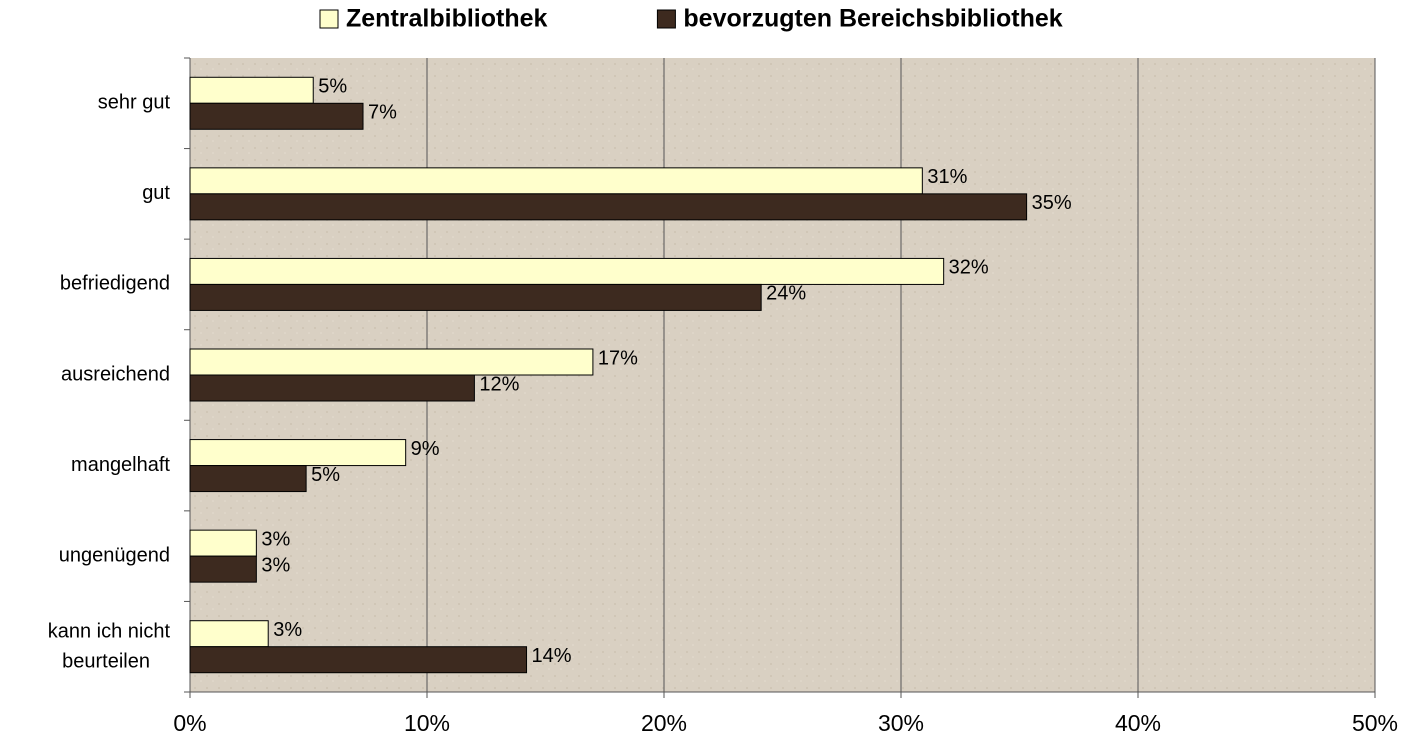 Image resolution: width=1402 pixels, height=745 pixels. Describe the element at coordinates (120, 465) in the screenshot. I see `y-tick-label: mangelhaft` at that location.